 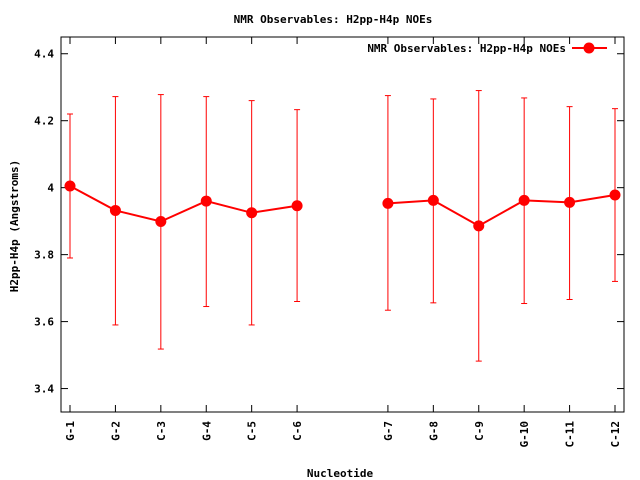 I want to click on x-axis-label: Nucleotide, so click(x=340, y=473).